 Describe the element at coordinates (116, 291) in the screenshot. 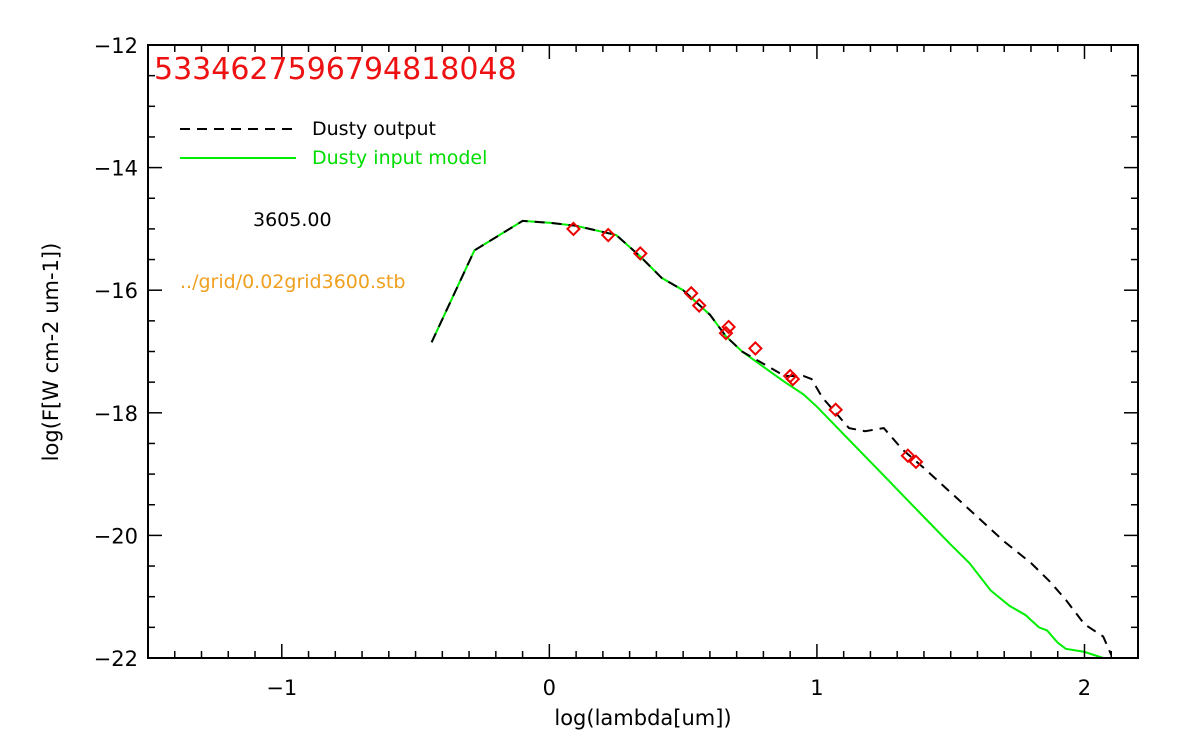

I see `y-tick-label: −16` at that location.